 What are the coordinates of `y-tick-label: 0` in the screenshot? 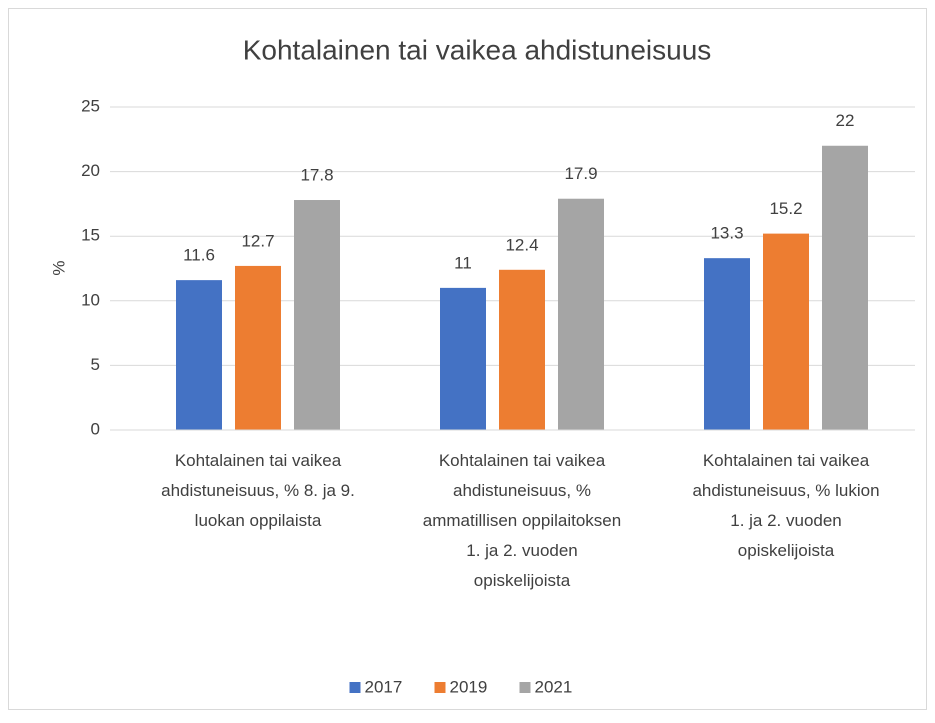 It's located at (95, 428).